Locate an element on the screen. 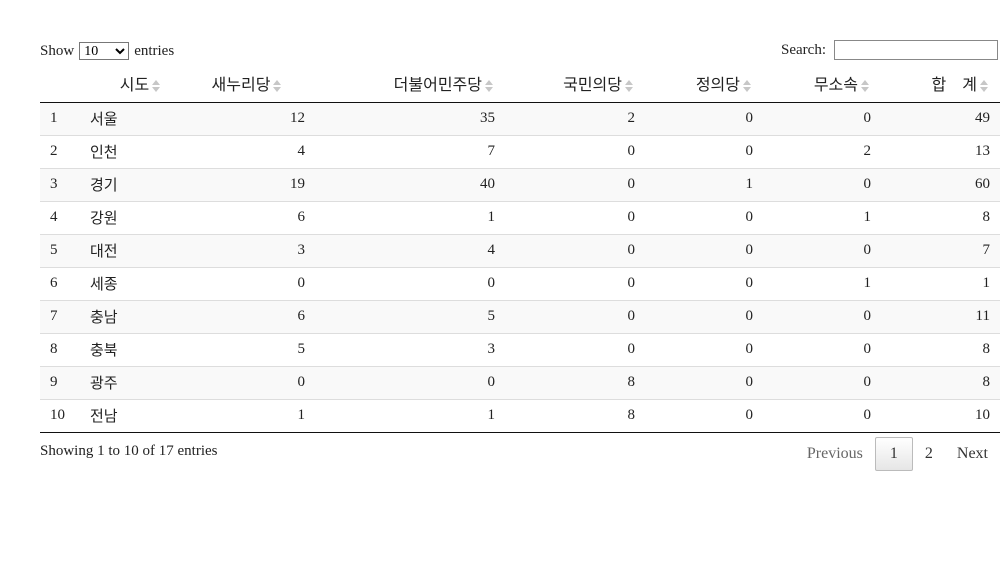 Image resolution: width=1000 pixels, height=580 pixels. table-row: 5 대전 3 4 0 0 0 7 is located at coordinates (520, 250).